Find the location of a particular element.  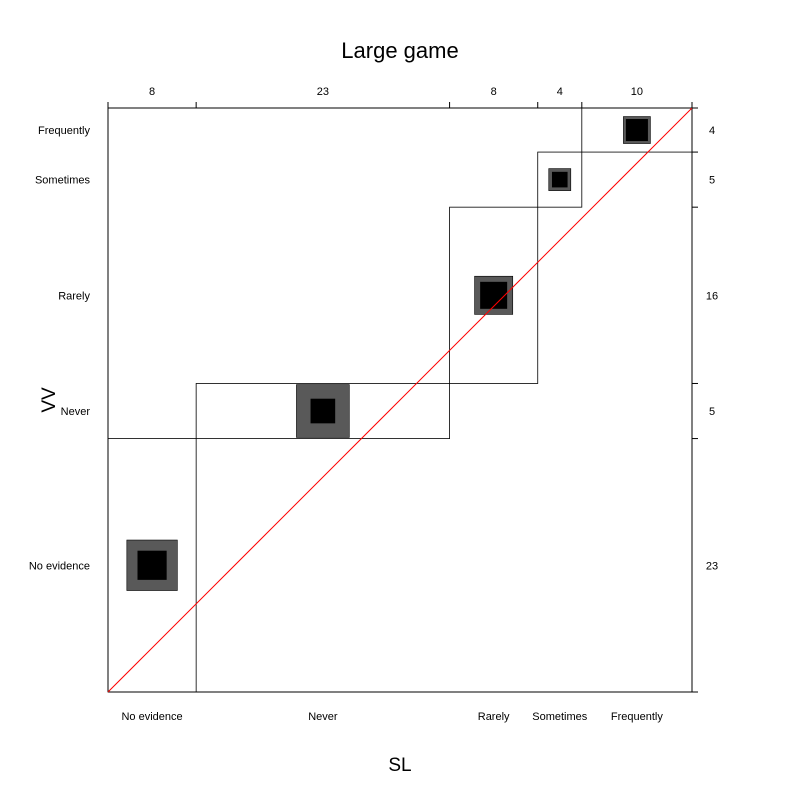

chart-title: Large game is located at coordinates (399, 50).